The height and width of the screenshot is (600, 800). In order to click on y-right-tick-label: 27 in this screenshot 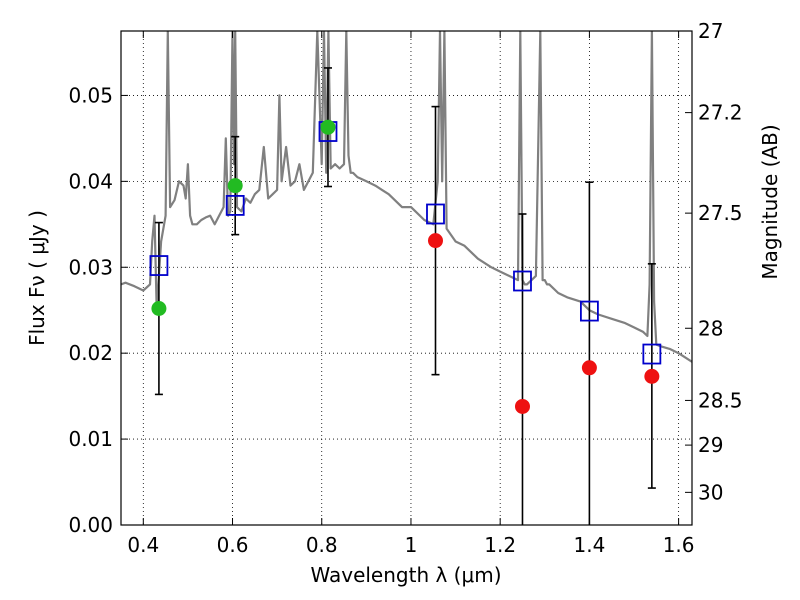, I will do `click(710, 31)`.